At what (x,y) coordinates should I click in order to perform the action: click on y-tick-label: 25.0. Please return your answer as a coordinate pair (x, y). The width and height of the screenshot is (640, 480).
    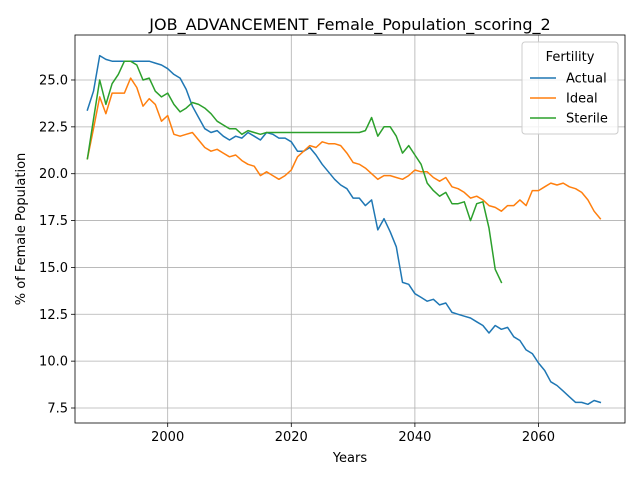
    Looking at the image, I should click on (53, 80).